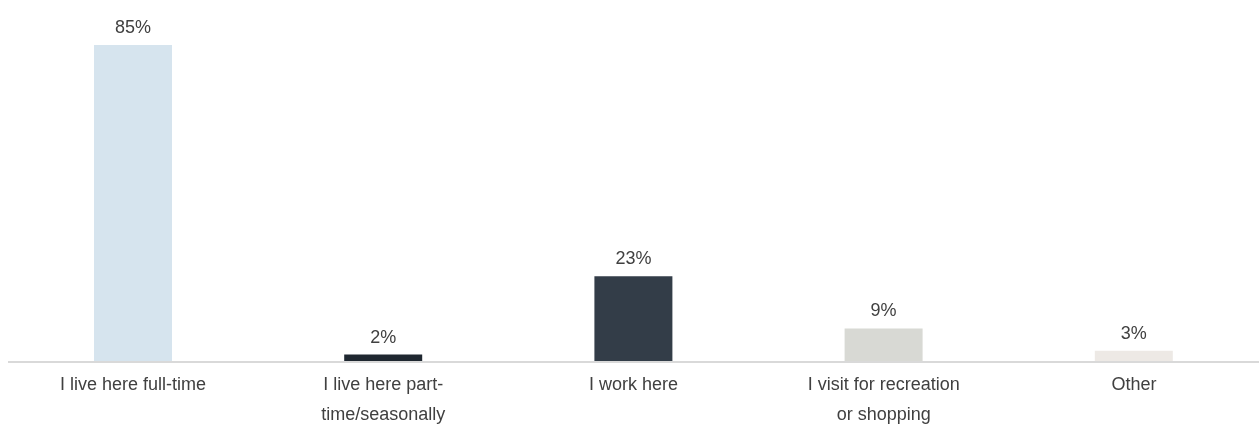  Describe the element at coordinates (883, 310) in the screenshot. I see `data-label: 9%` at that location.